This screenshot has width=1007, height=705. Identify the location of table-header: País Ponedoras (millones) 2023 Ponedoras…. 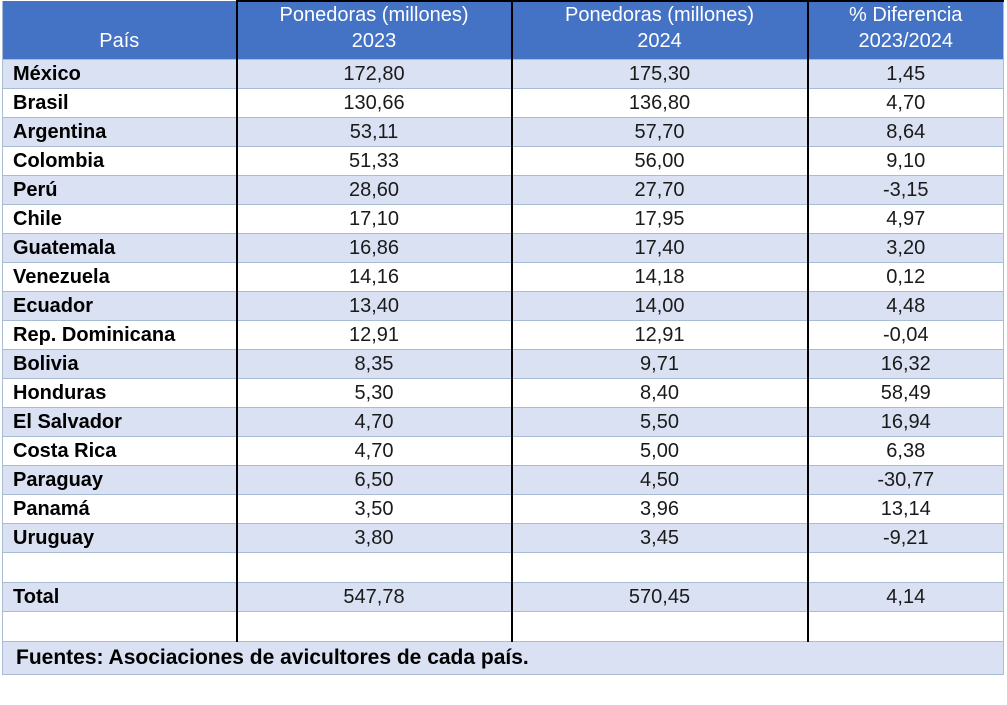
(503, 30).